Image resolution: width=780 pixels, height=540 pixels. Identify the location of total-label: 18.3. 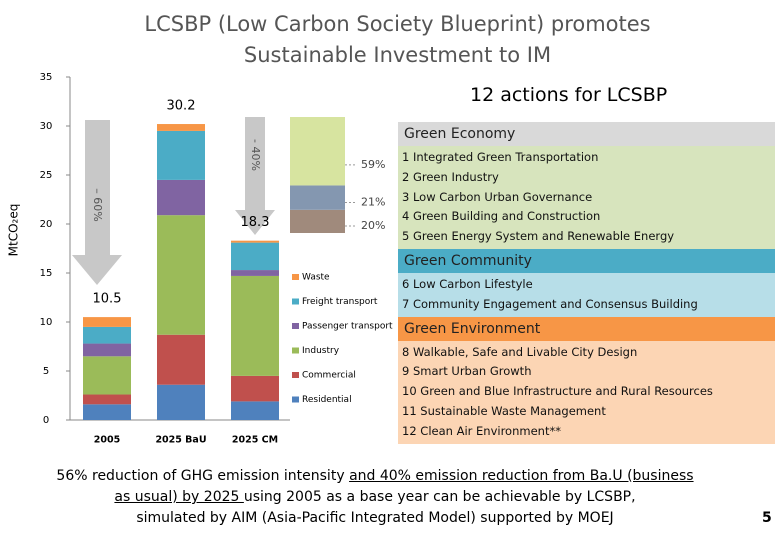
(255, 222).